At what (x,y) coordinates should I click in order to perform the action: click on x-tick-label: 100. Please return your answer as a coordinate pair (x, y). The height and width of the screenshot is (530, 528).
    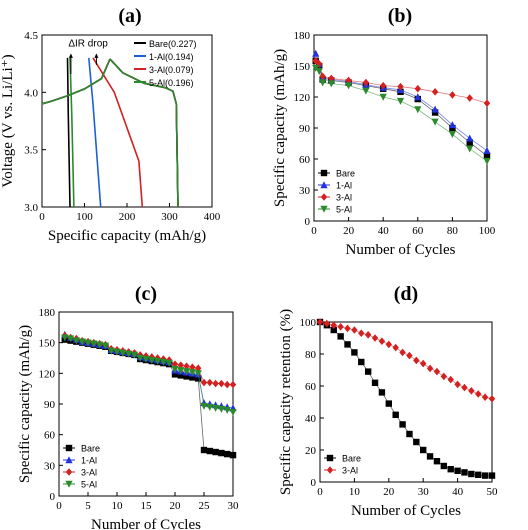
    Looking at the image, I should click on (487, 231).